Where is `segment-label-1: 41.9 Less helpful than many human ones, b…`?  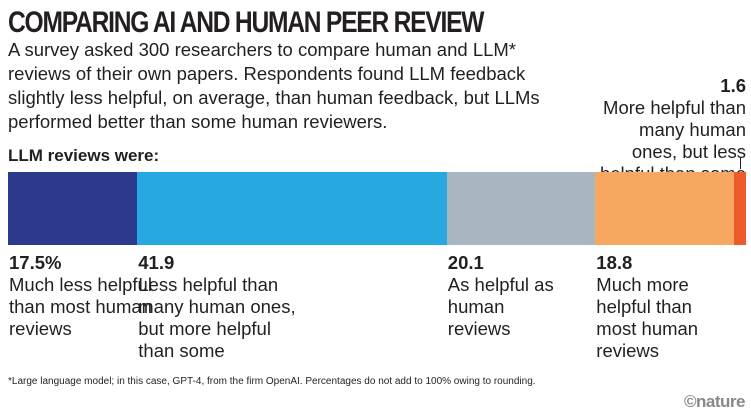 segment-label-1: 41.9 Less helpful than many human ones, b… is located at coordinates (223, 307).